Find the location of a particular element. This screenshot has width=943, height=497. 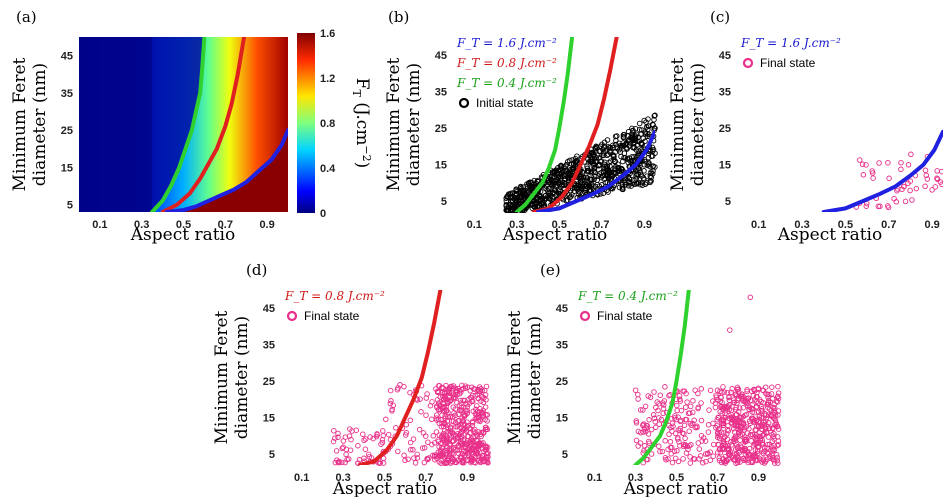

x-tick-label: 0.3 is located at coordinates (516, 225).